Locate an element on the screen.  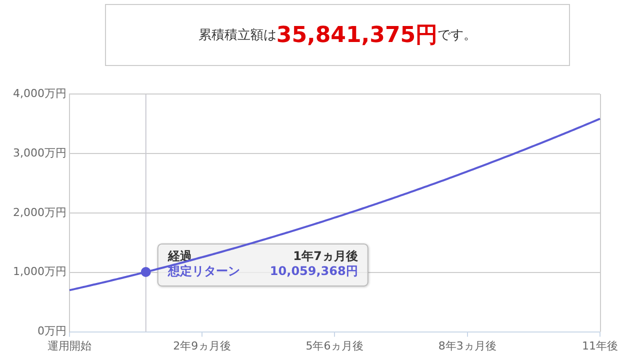
chart-title: 累積積立額は35,841,375円です。 is located at coordinates (337, 36).